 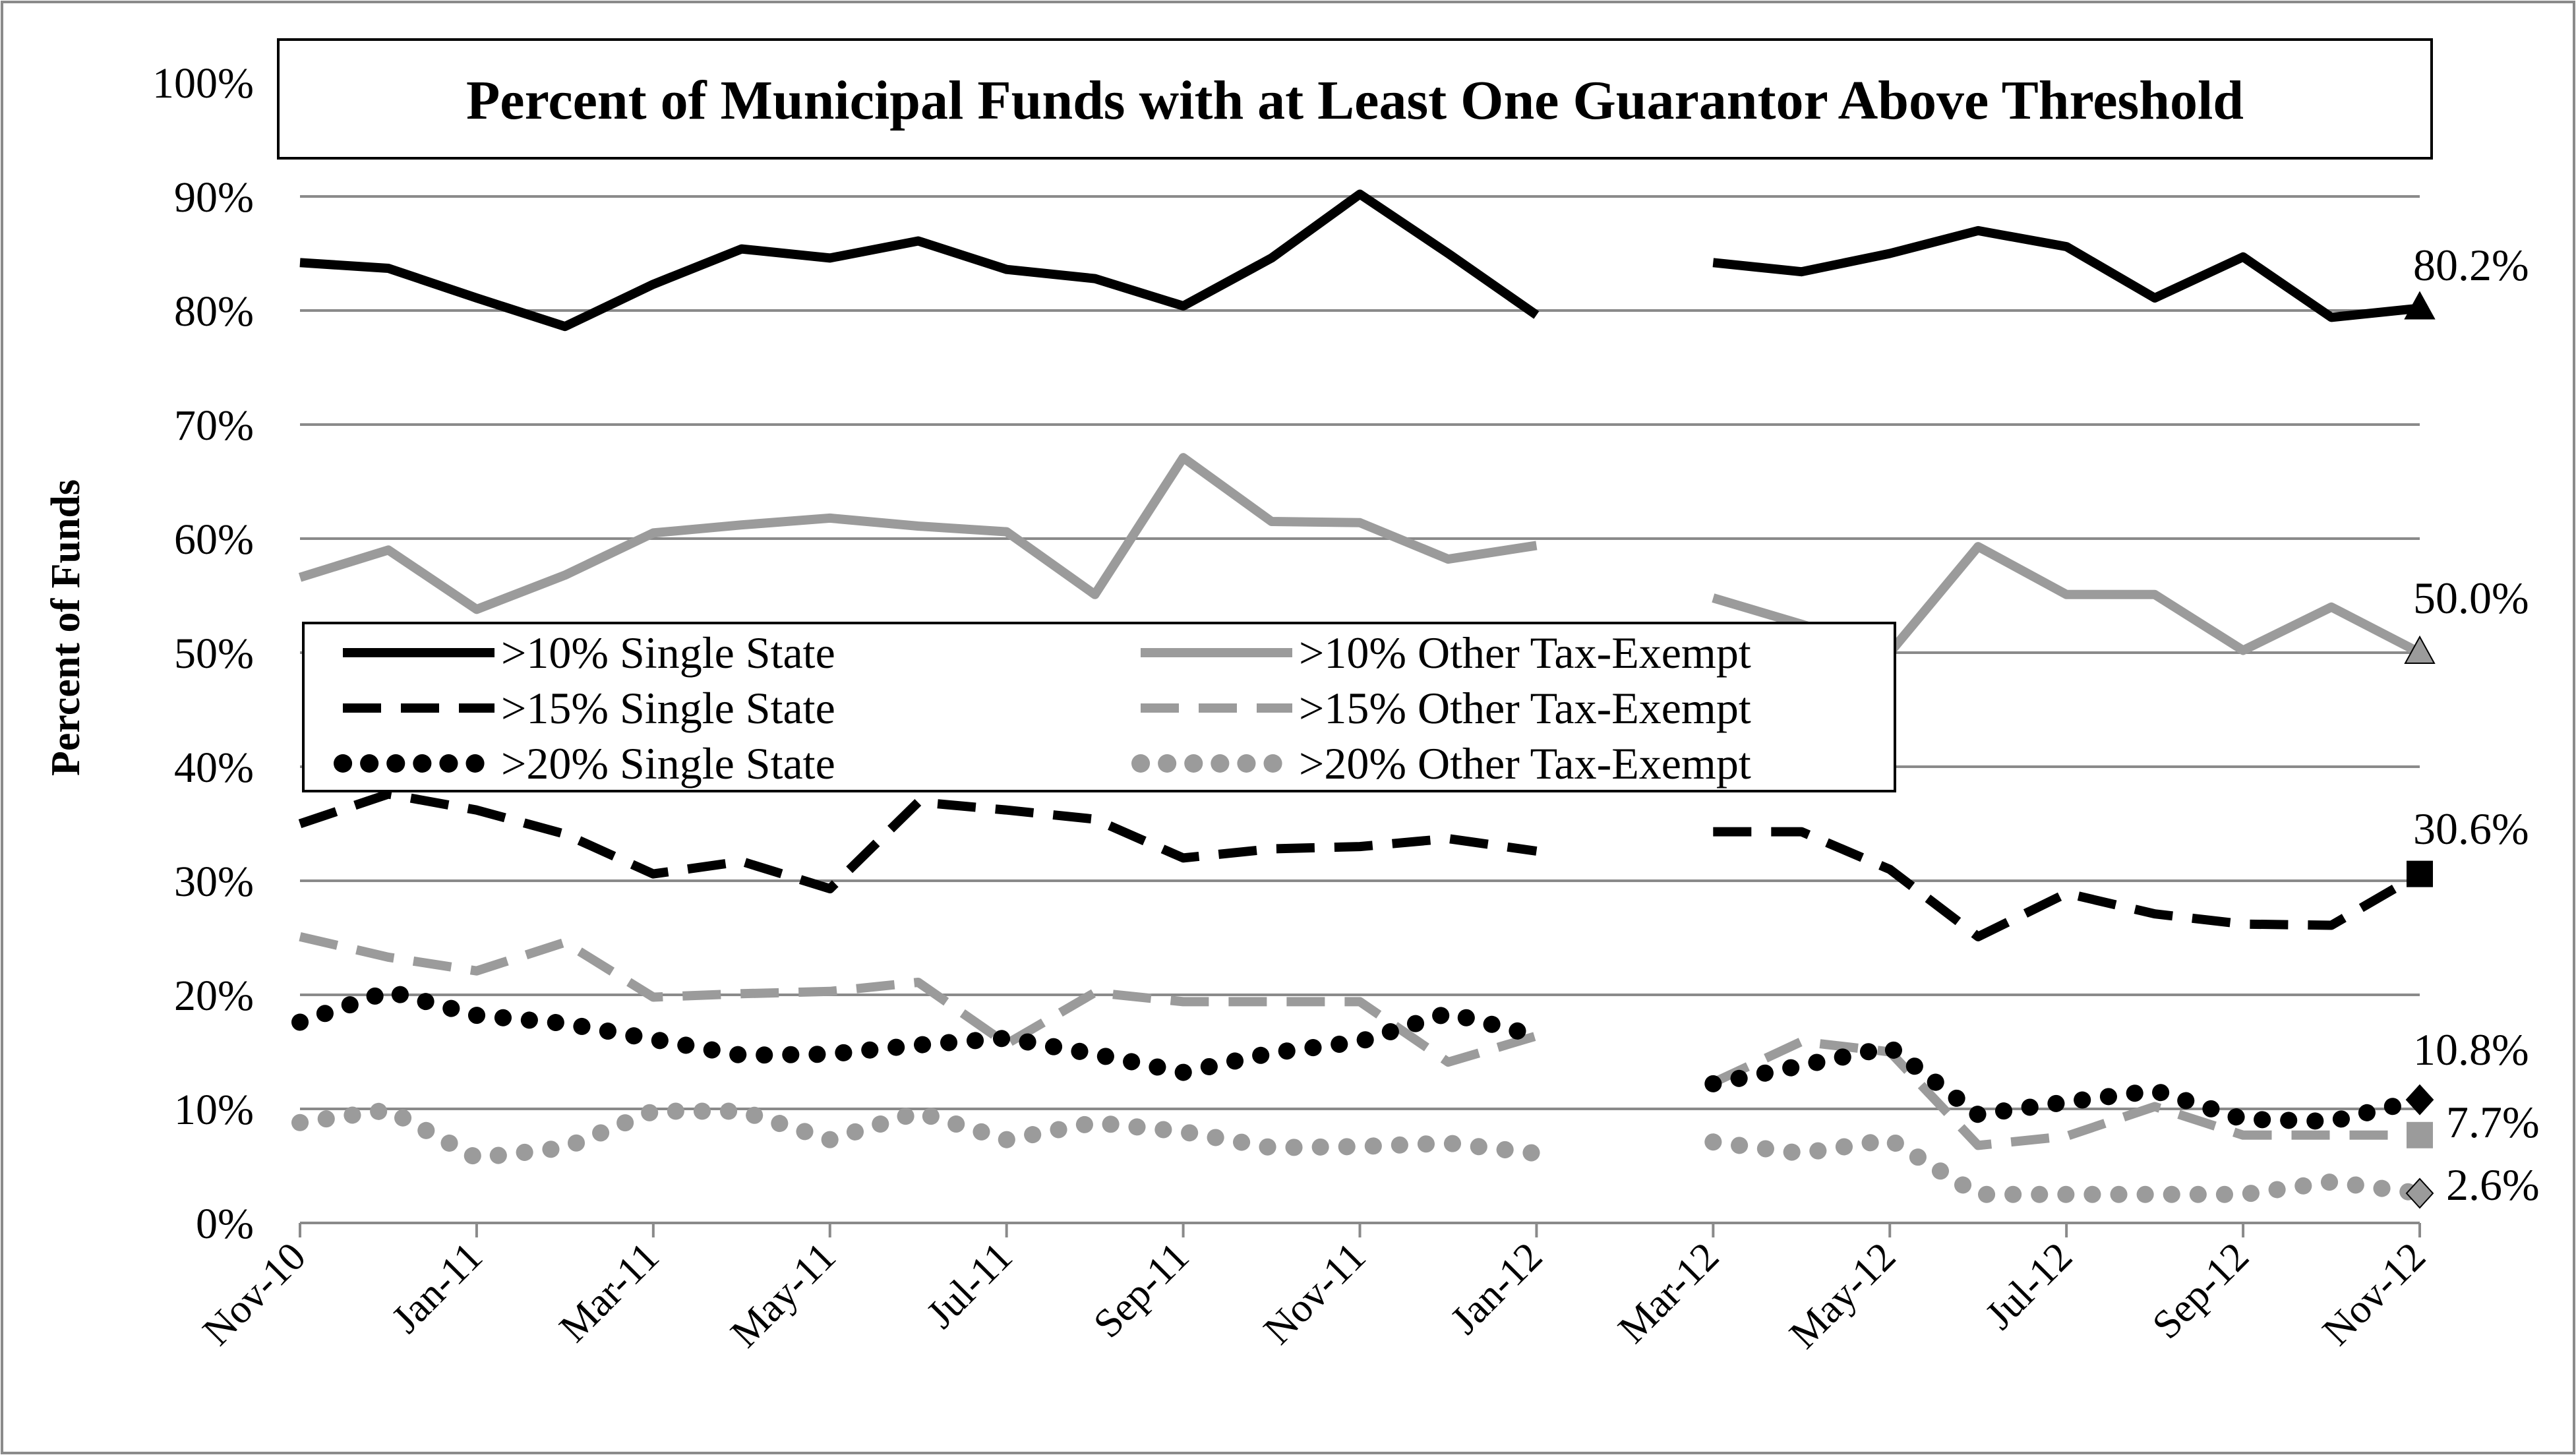 I want to click on series-20pct-other-tax-exempt, so click(x=1363, y=1155).